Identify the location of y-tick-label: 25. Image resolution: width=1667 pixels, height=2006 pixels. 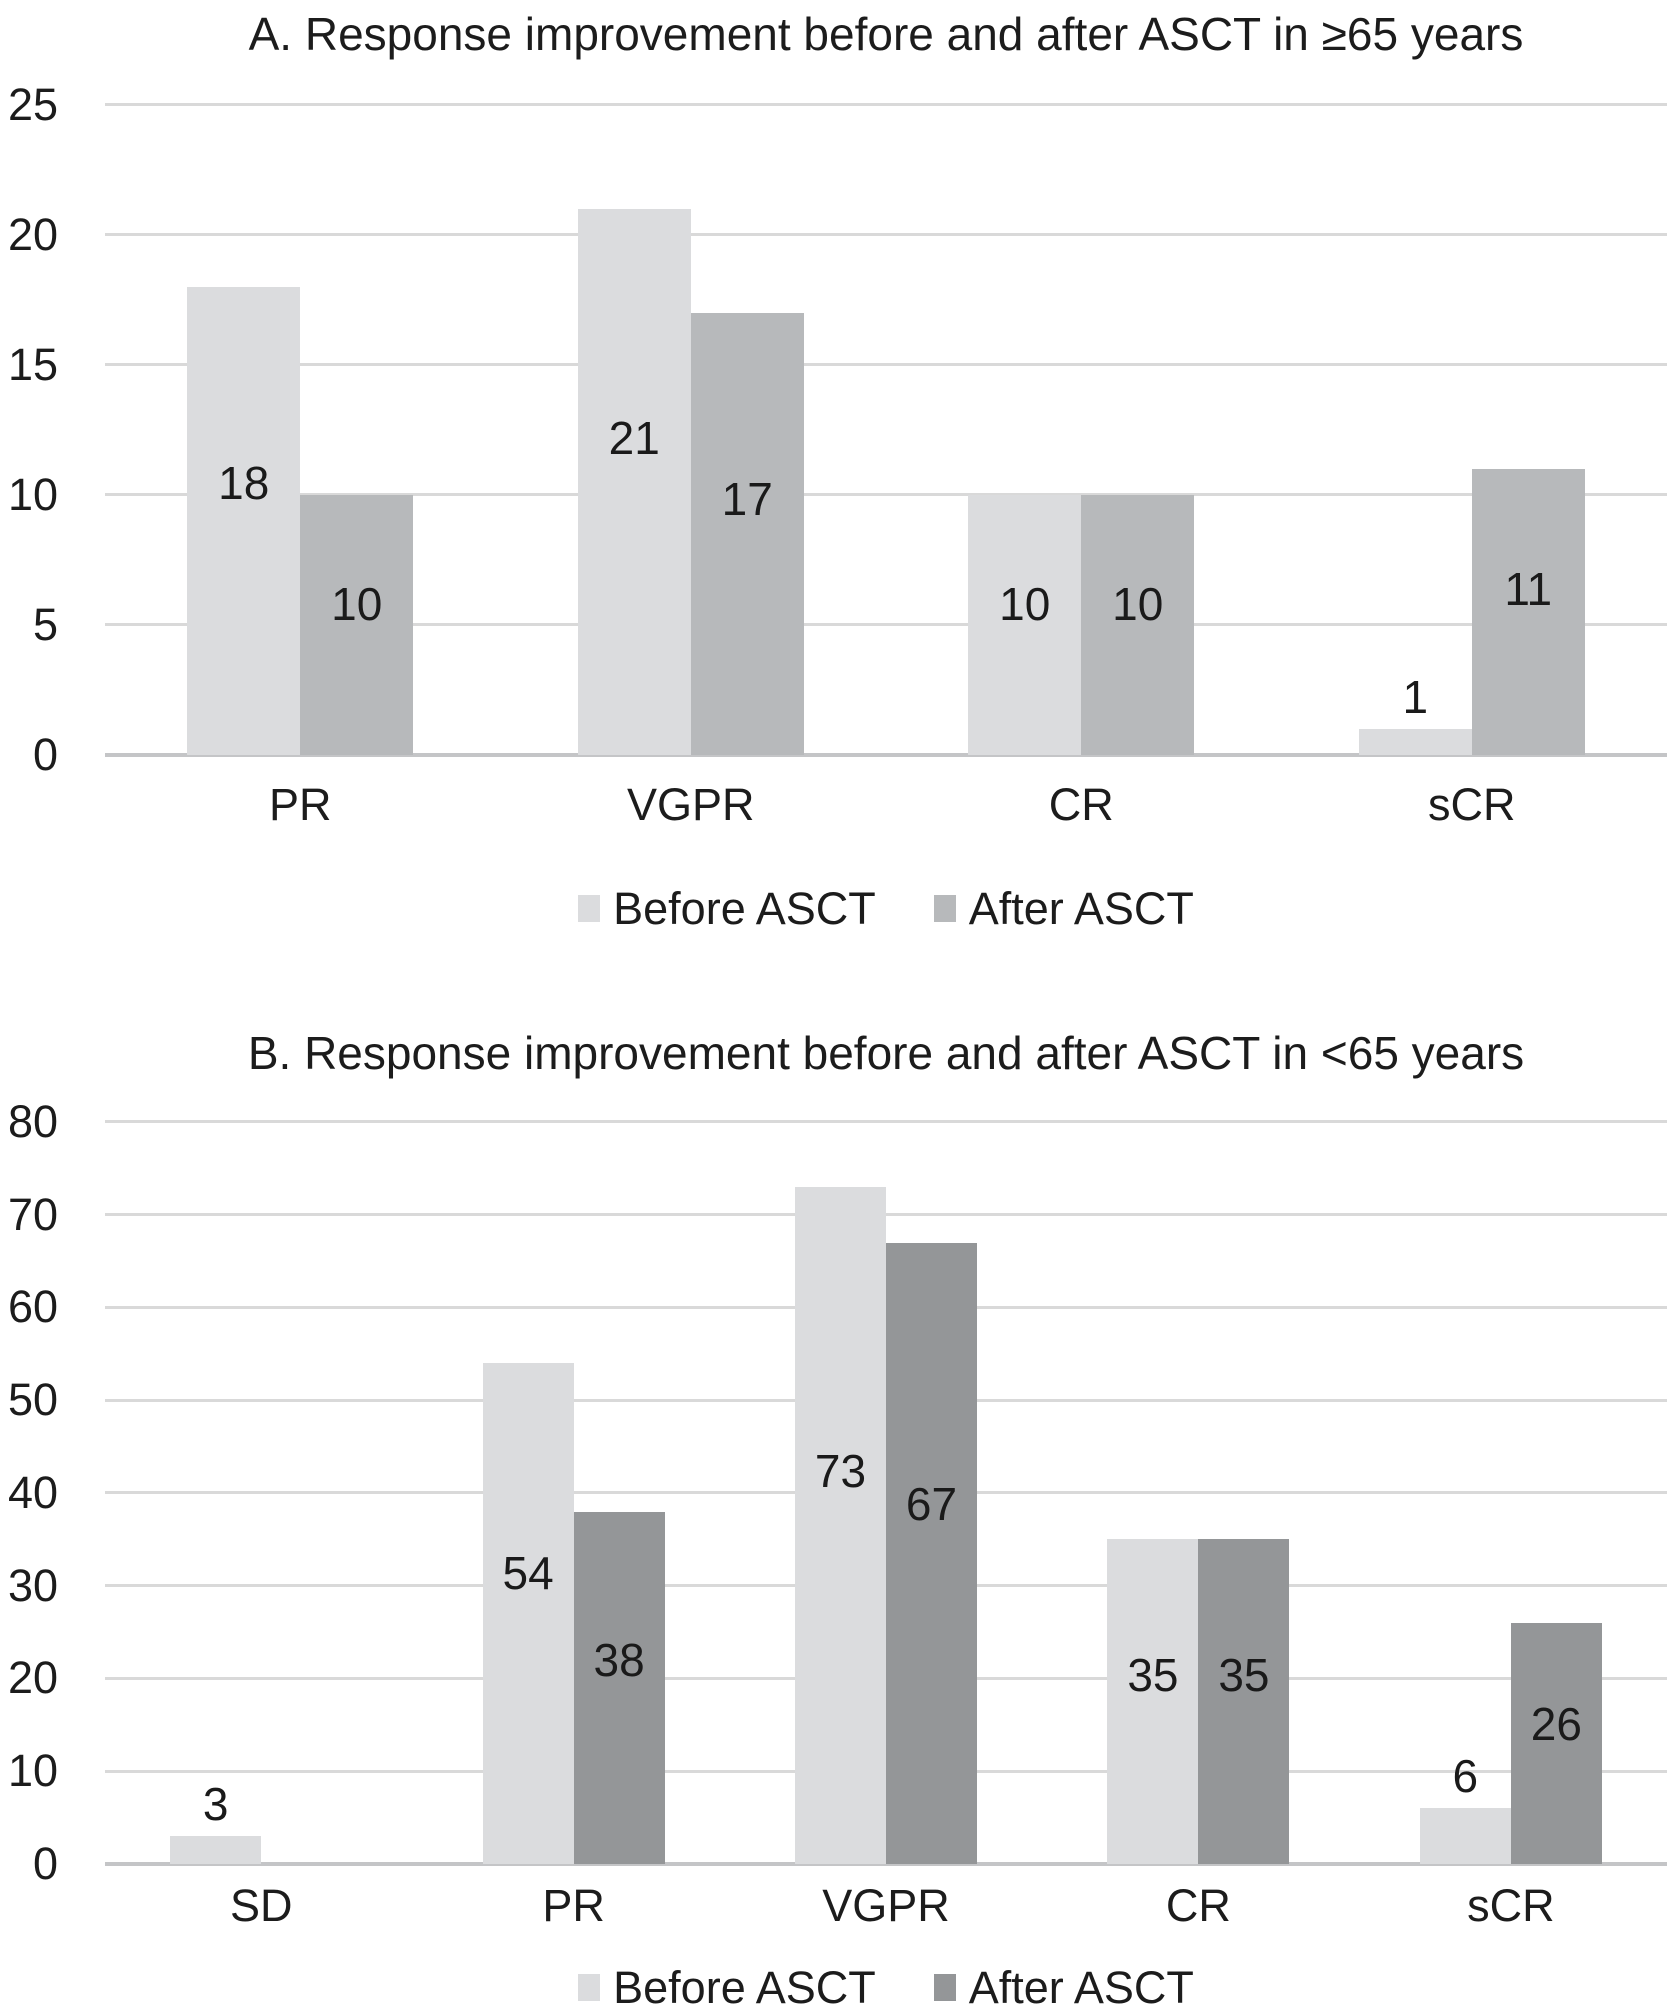
(32, 104).